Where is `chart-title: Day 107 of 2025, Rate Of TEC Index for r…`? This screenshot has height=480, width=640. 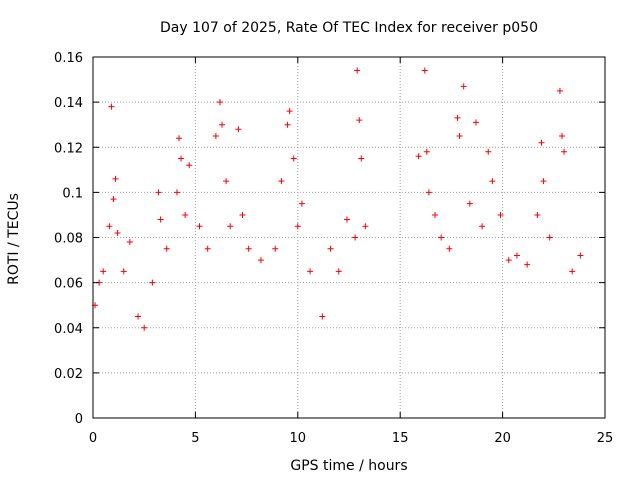 chart-title: Day 107 of 2025, Rate Of TEC Index for r… is located at coordinates (349, 28).